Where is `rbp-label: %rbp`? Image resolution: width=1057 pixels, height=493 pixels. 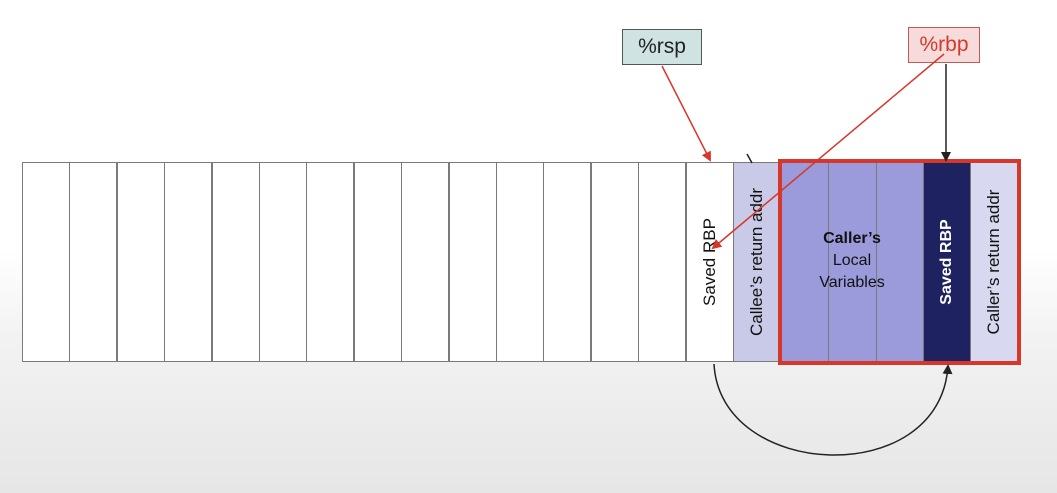 rbp-label: %rbp is located at coordinates (944, 44).